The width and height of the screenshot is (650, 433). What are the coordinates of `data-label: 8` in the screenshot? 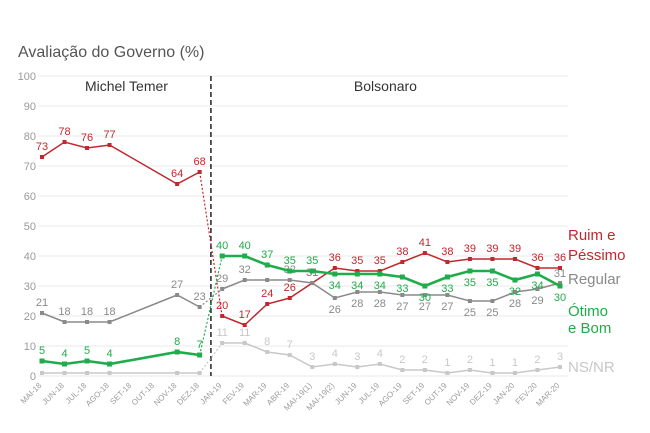 It's located at (177, 342).